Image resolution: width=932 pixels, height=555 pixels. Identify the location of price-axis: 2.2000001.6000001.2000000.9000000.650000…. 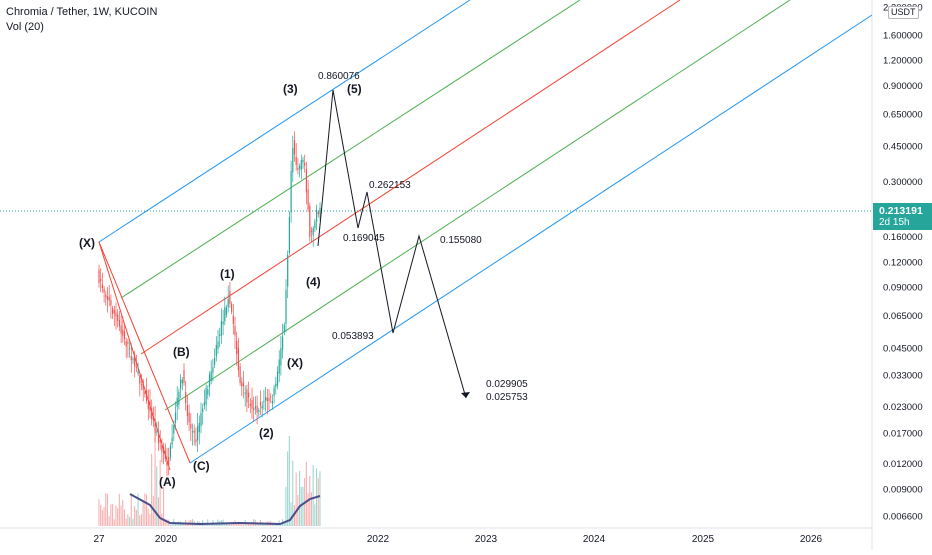
(903, 263).